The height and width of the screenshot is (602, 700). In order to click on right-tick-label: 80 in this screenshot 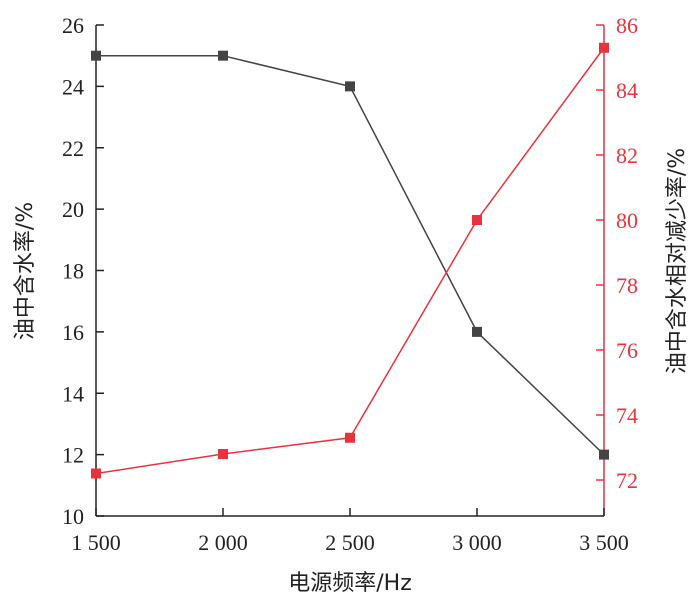, I will do `click(627, 220)`.